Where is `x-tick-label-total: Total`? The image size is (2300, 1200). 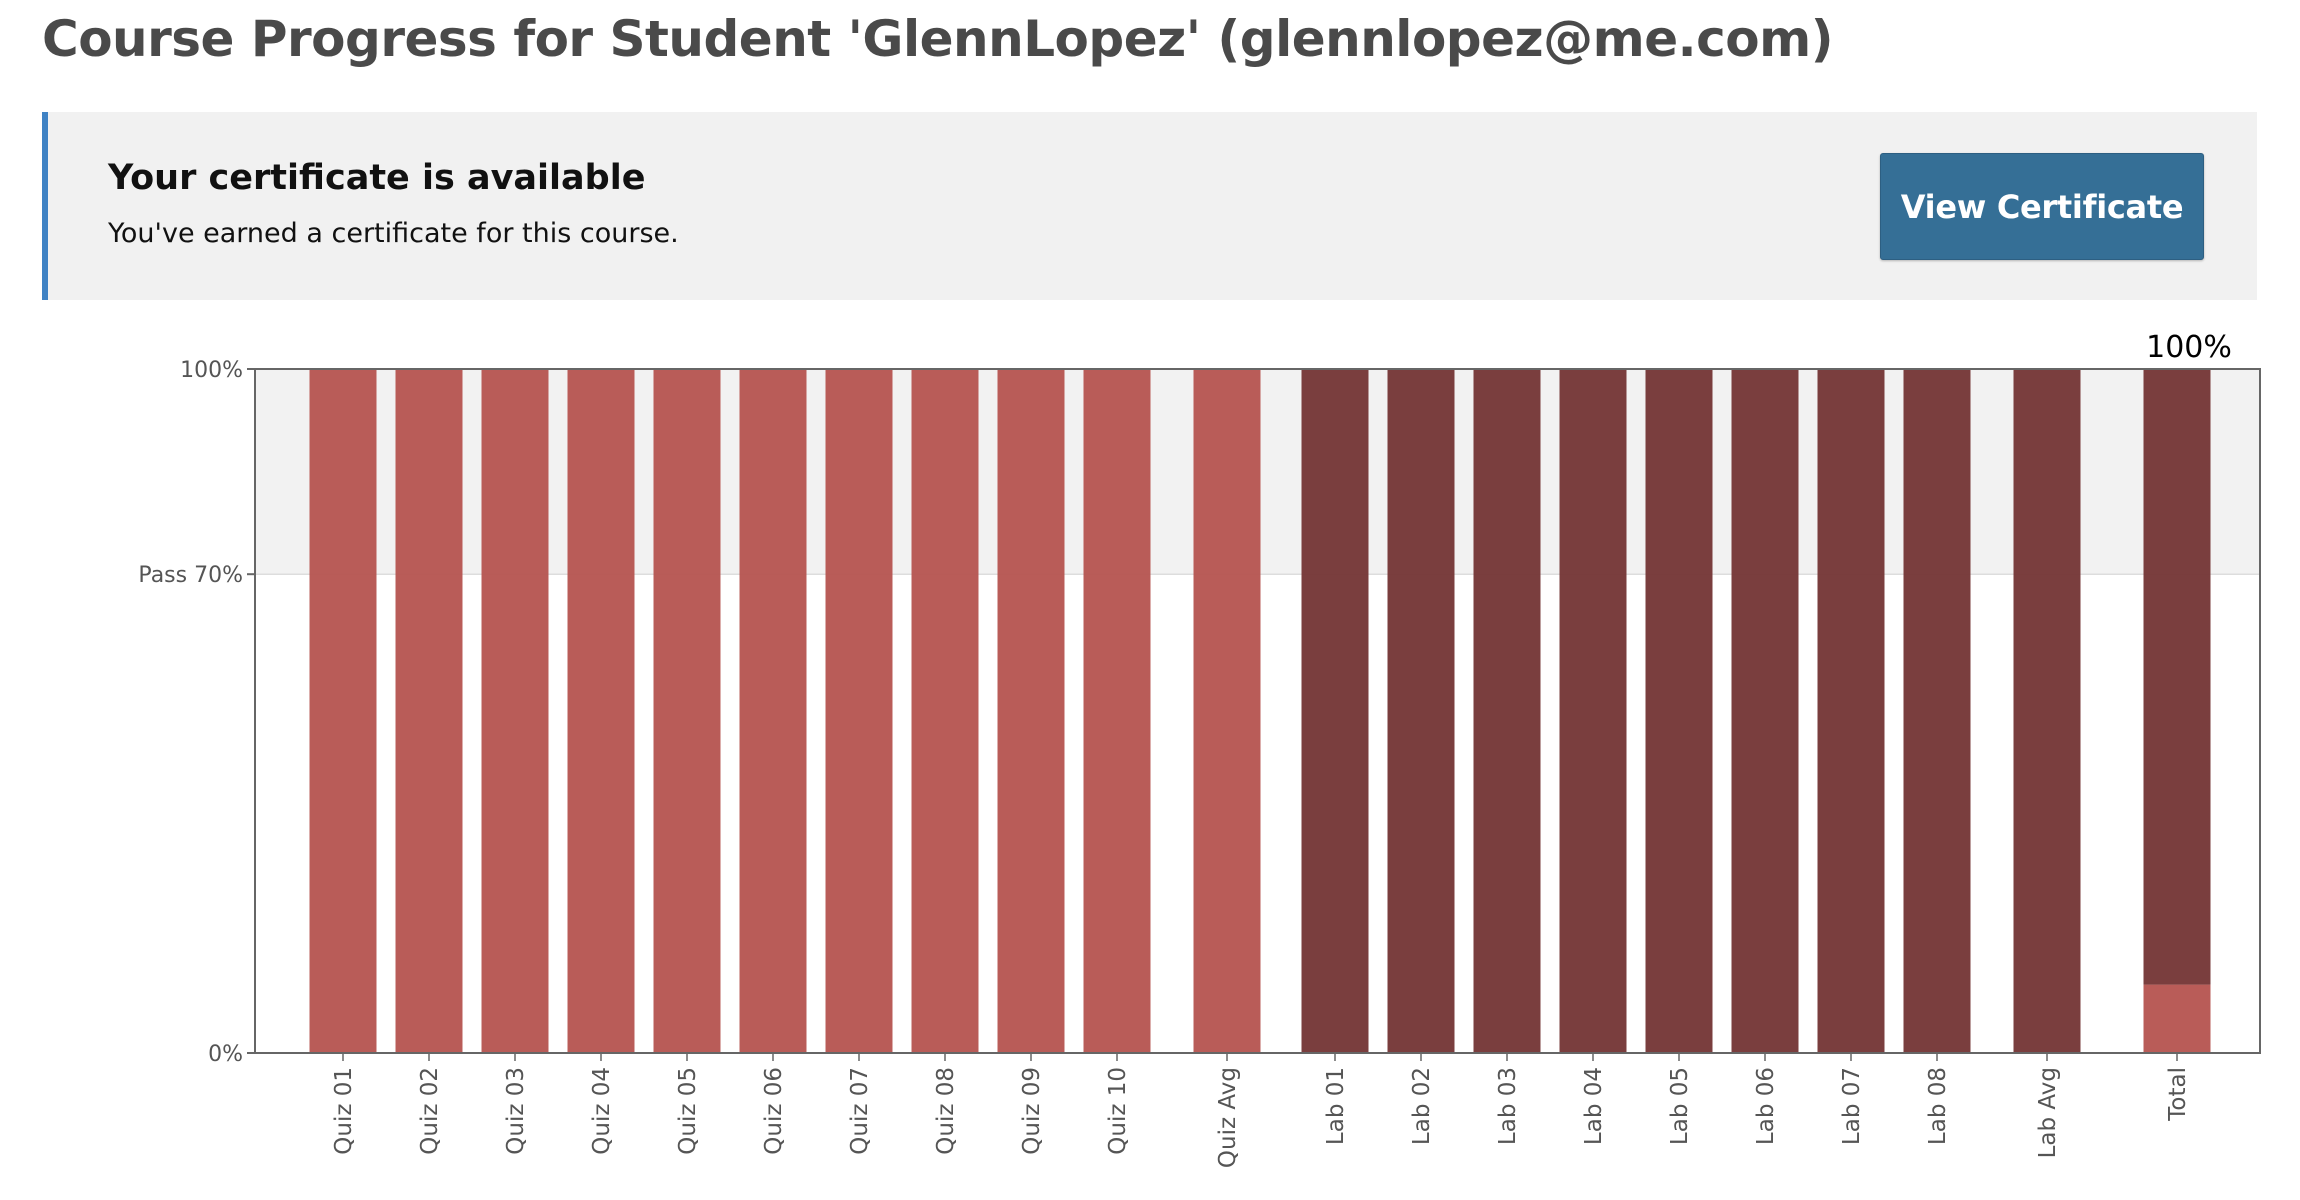 x-tick-label-total: Total is located at coordinates (2178, 1094).